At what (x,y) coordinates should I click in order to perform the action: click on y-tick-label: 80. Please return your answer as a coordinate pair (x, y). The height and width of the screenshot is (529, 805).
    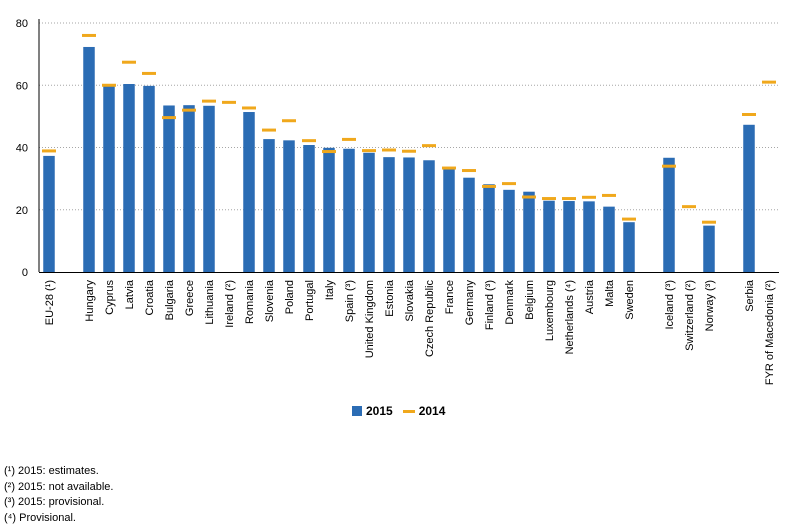
    Looking at the image, I should click on (22, 24).